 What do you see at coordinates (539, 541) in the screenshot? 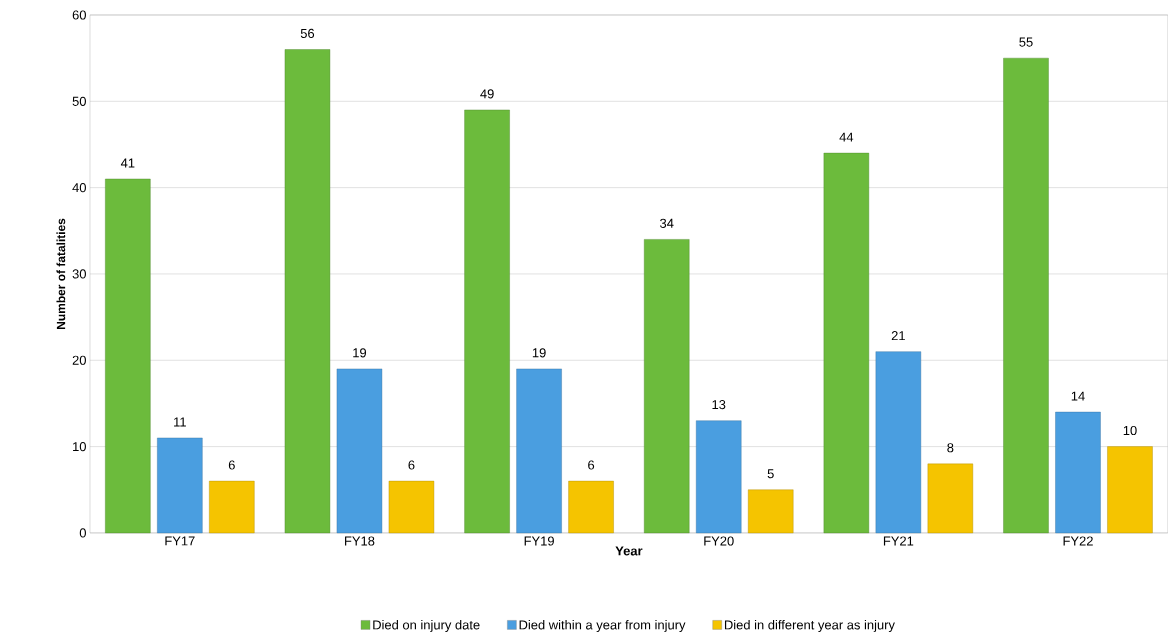
I see `x-tick-label: FY19` at bounding box center [539, 541].